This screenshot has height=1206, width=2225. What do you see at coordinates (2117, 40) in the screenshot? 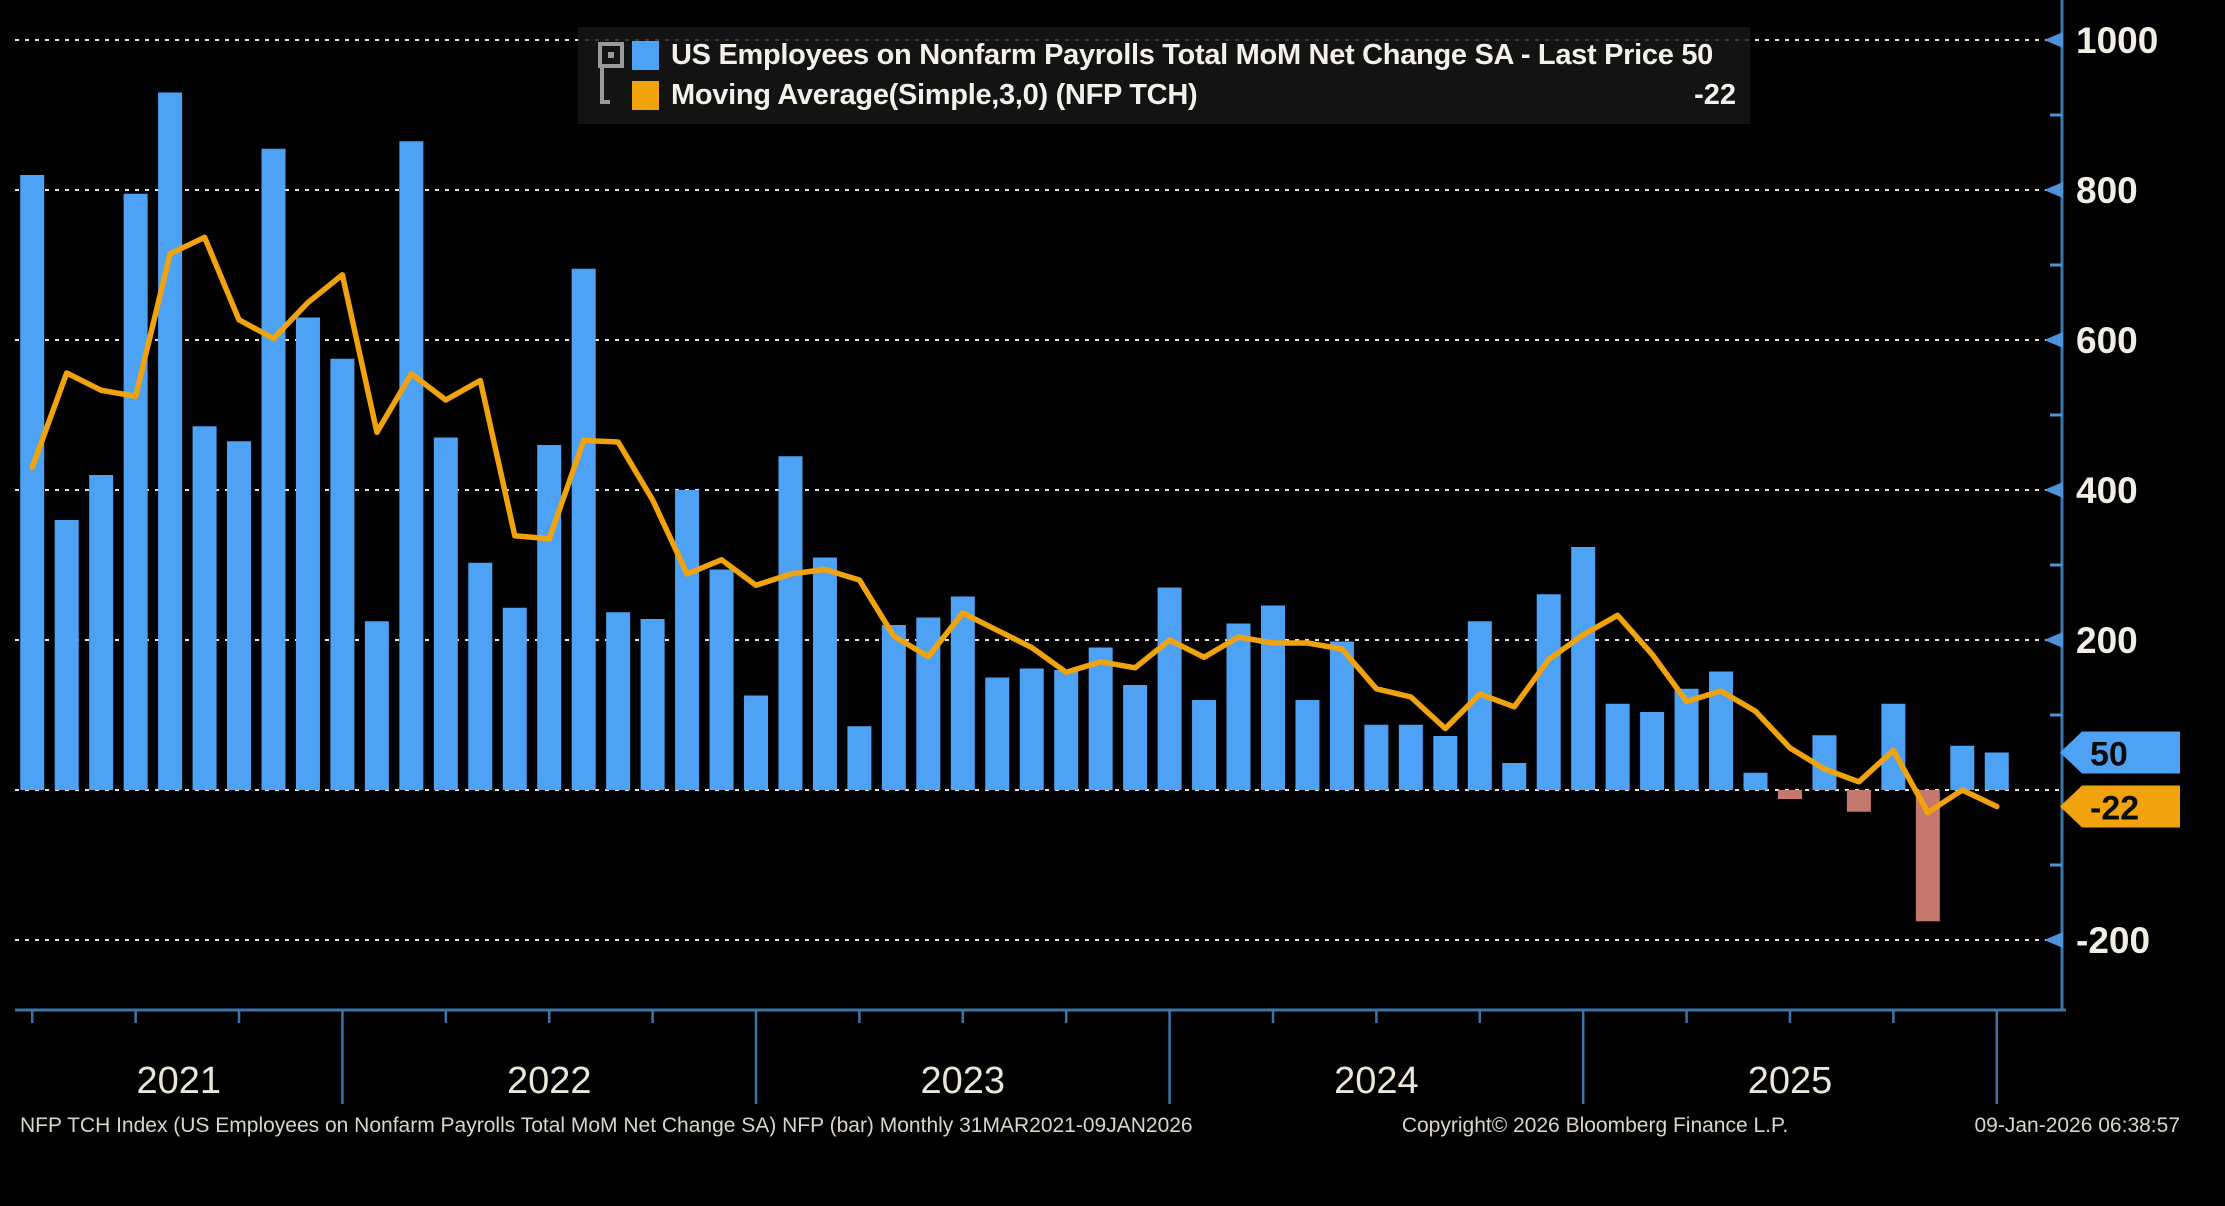
I see `y-axis-label-1000: 1000` at bounding box center [2117, 40].